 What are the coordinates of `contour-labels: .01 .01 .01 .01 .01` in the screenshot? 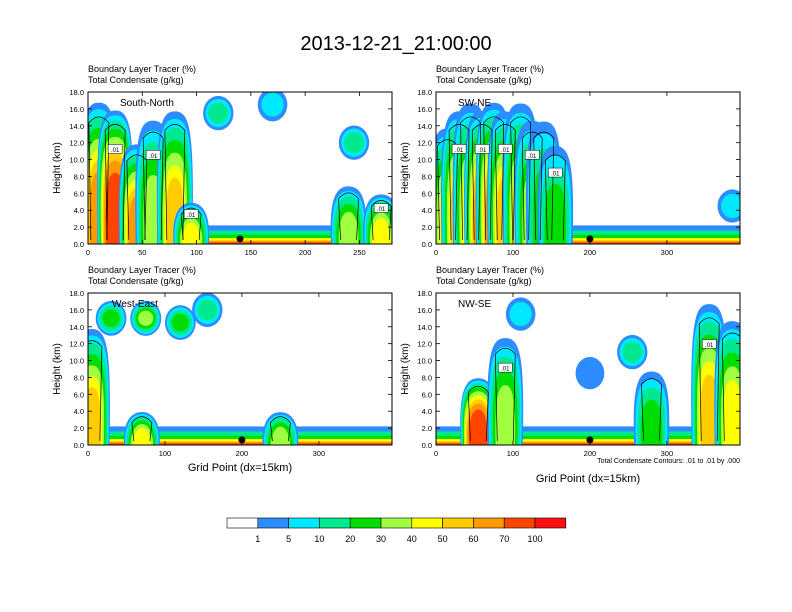 It's located at (507, 161).